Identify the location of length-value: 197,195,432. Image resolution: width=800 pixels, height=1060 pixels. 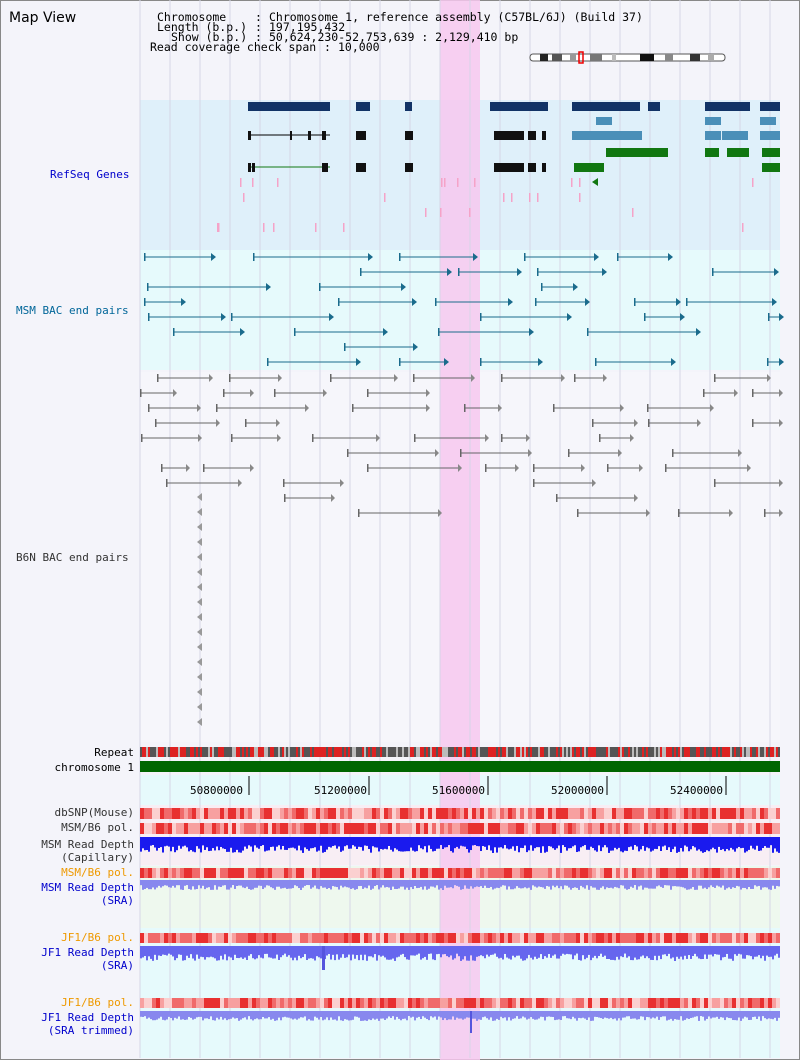
(307, 27).